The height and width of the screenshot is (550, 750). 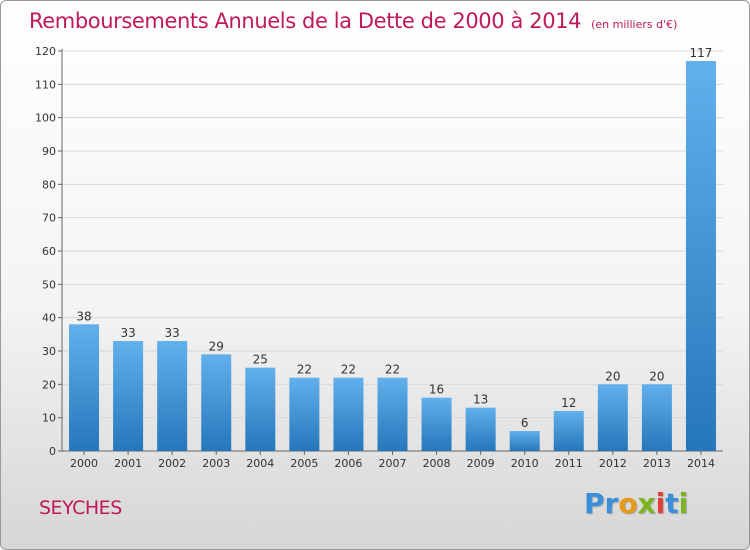 I want to click on bar-value-label: 29, so click(x=216, y=346).